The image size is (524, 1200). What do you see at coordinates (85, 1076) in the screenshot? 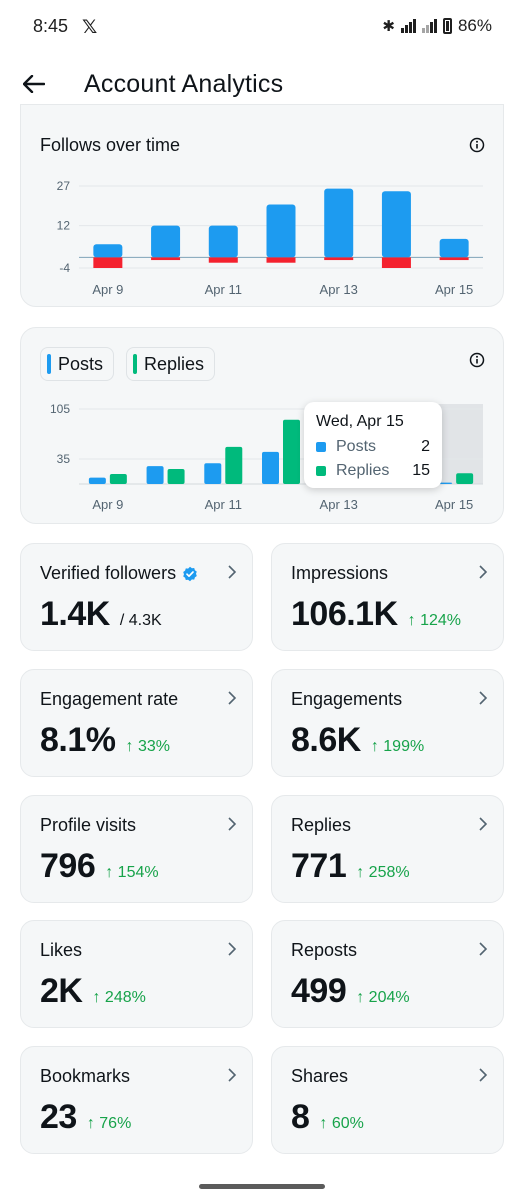
I see `metric-label: Bookmarks` at bounding box center [85, 1076].